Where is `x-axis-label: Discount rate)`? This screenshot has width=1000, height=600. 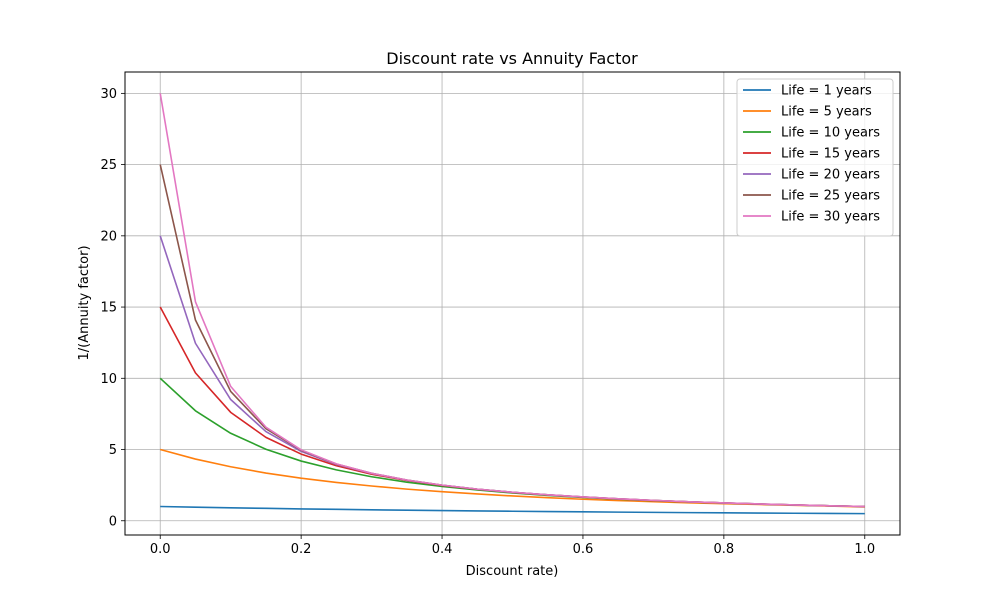
x-axis-label: Discount rate) is located at coordinates (512, 571).